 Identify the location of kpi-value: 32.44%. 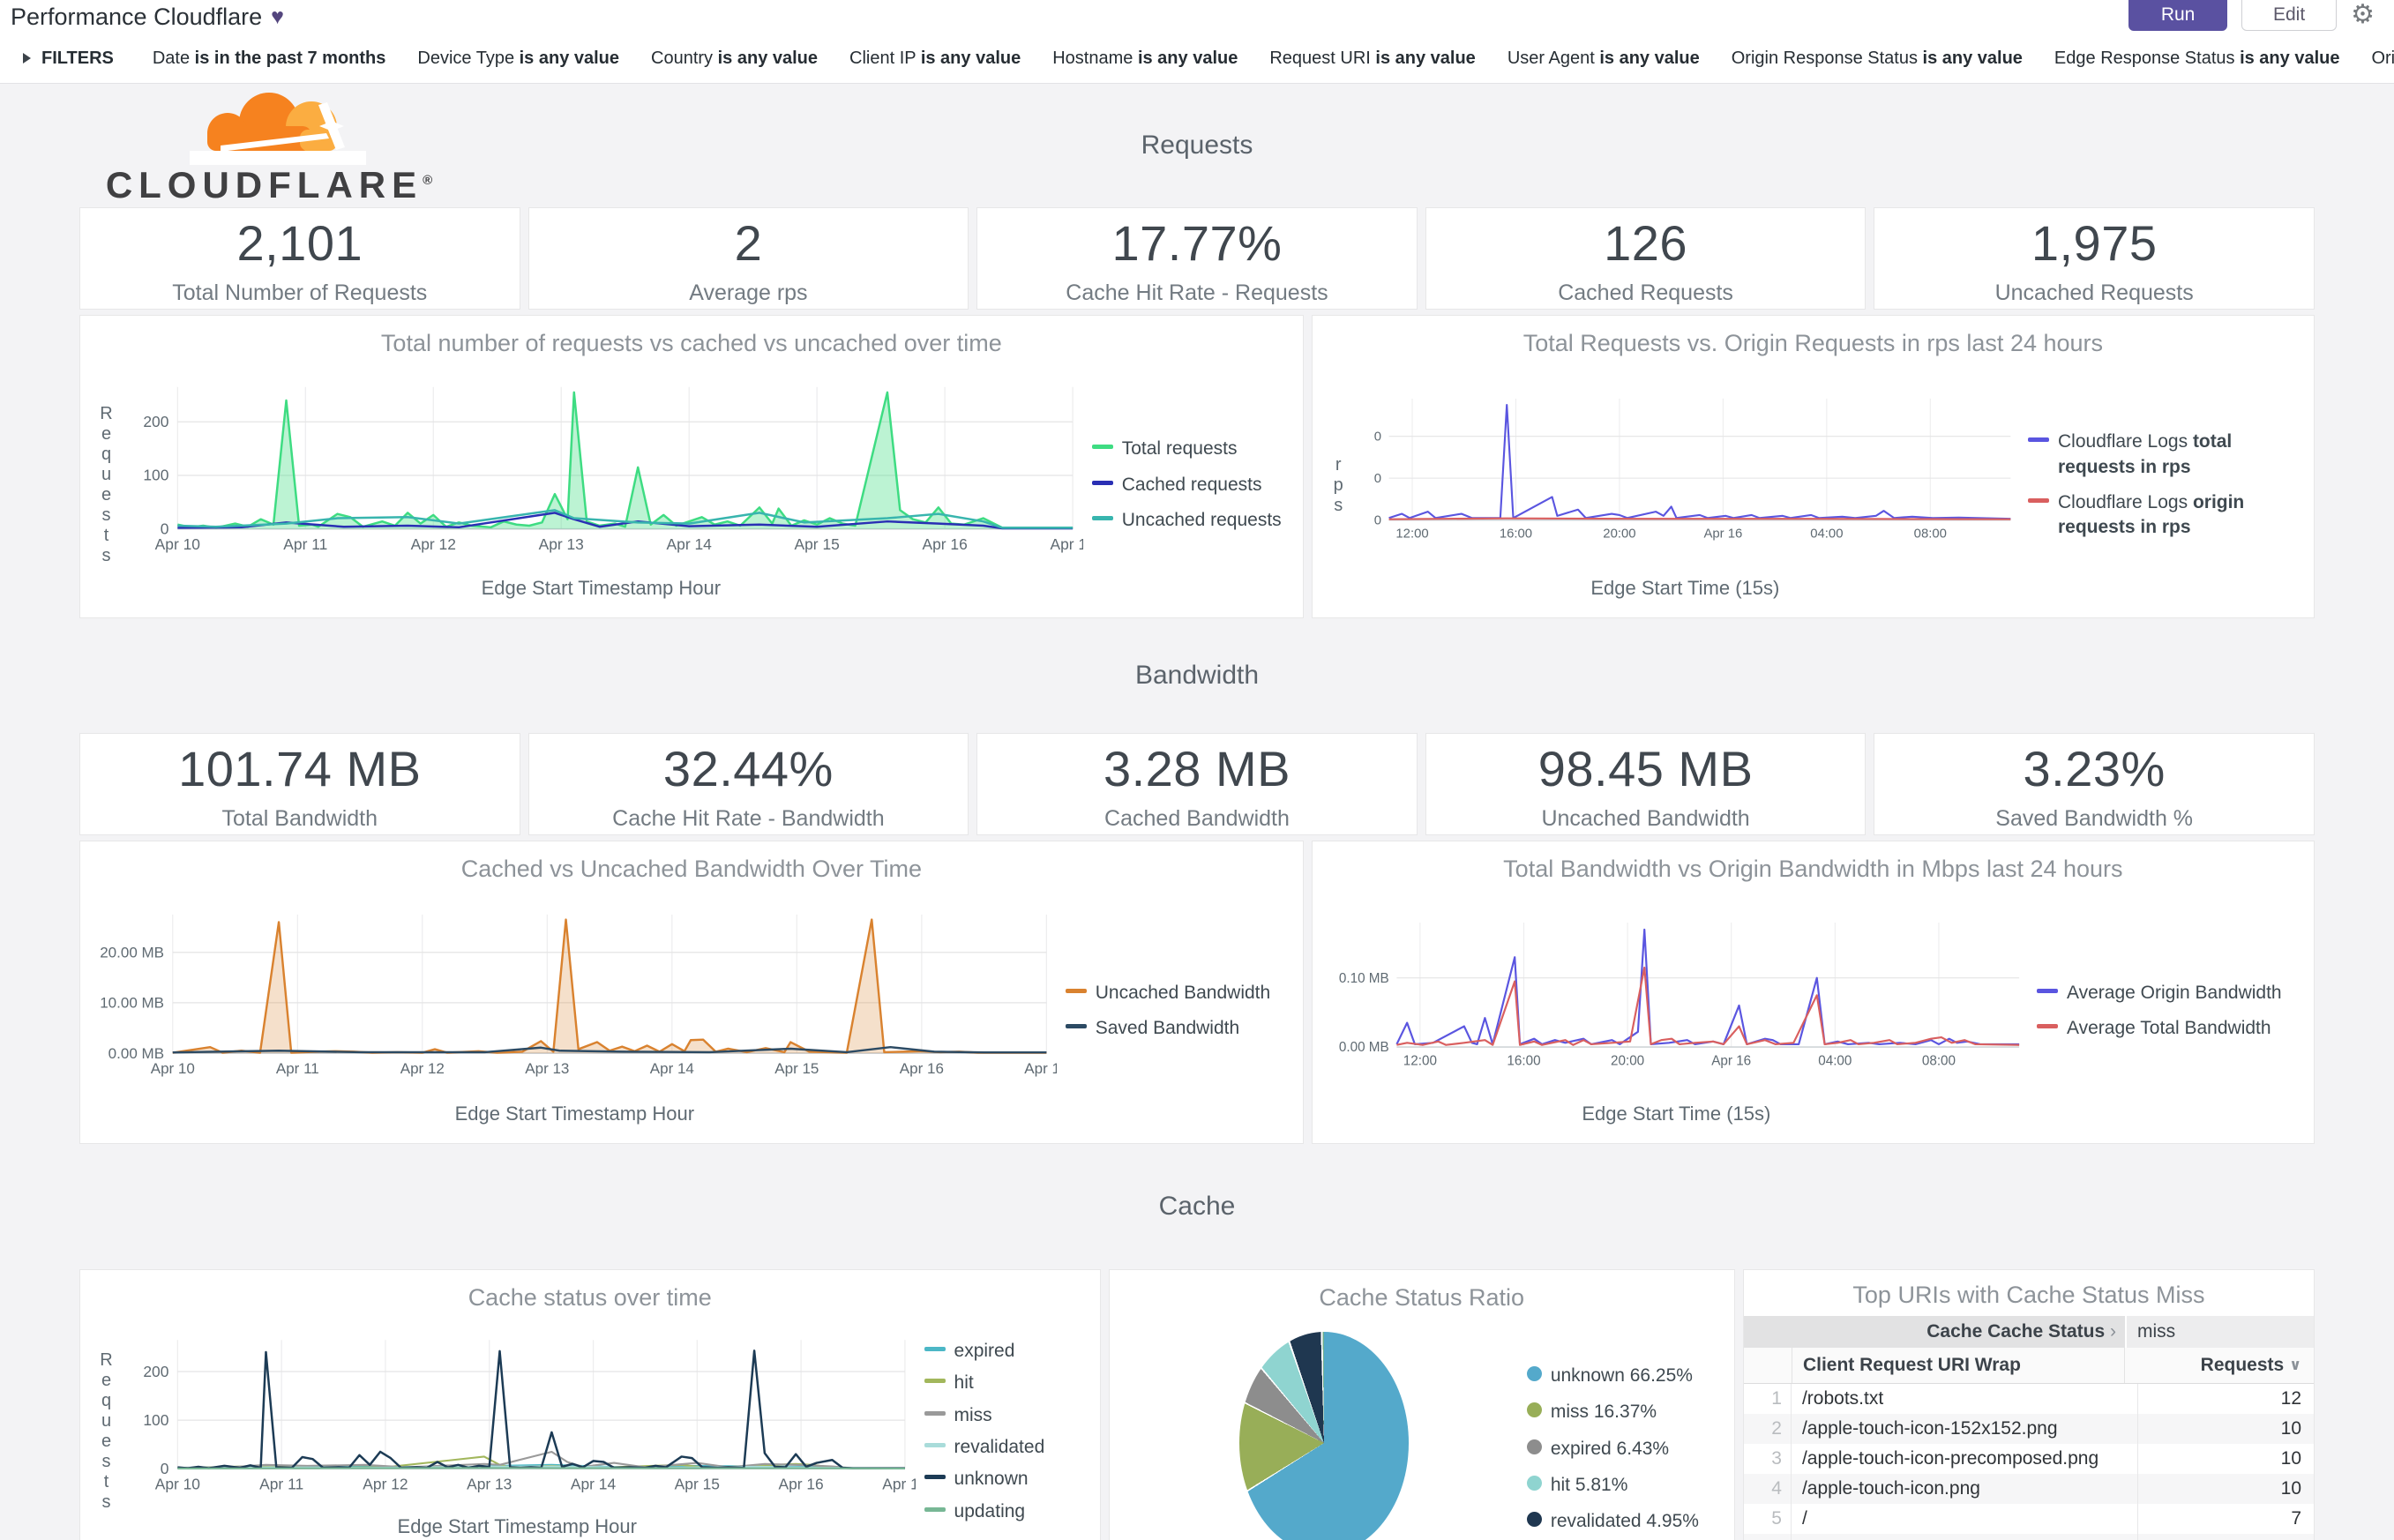
(748, 768).